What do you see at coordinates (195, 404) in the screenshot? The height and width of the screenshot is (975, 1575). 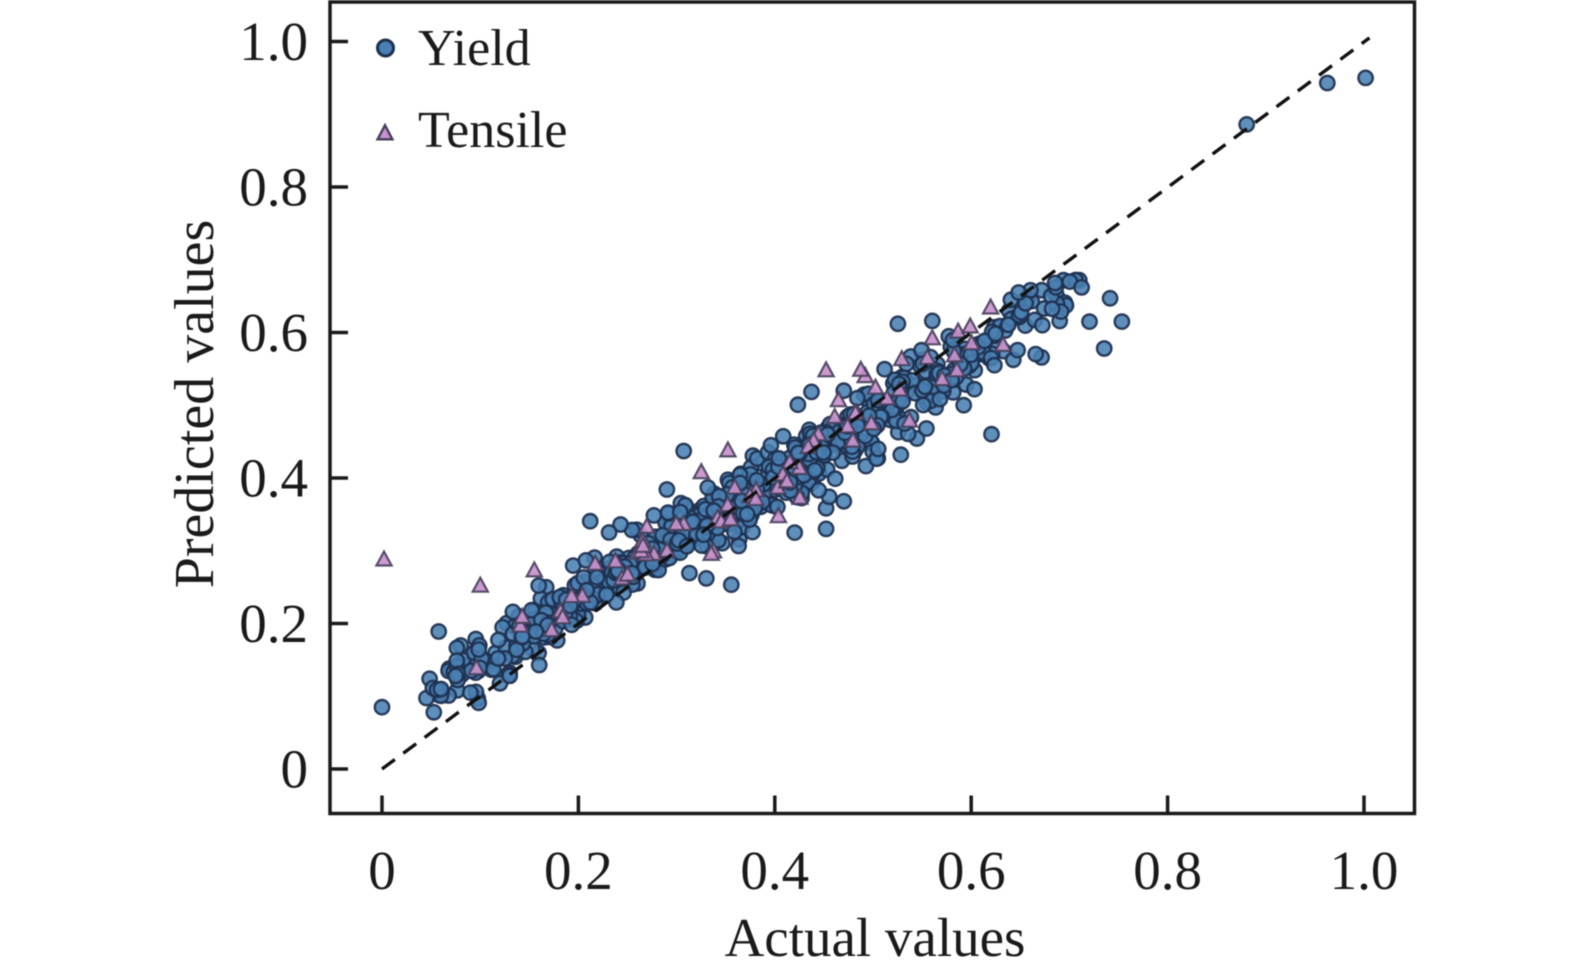 I see `svg-text: Predicted values` at bounding box center [195, 404].